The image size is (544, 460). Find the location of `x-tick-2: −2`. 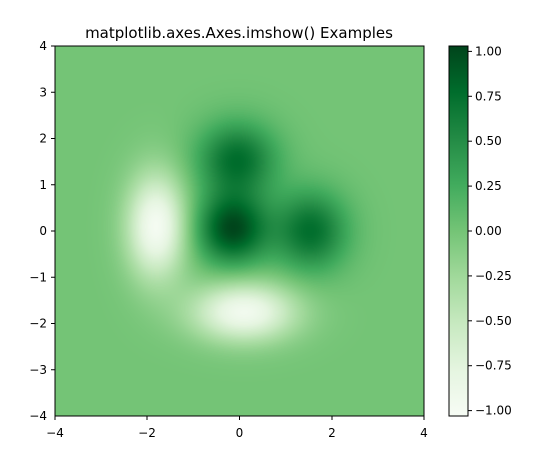

x-tick-2: −2 is located at coordinates (147, 428).